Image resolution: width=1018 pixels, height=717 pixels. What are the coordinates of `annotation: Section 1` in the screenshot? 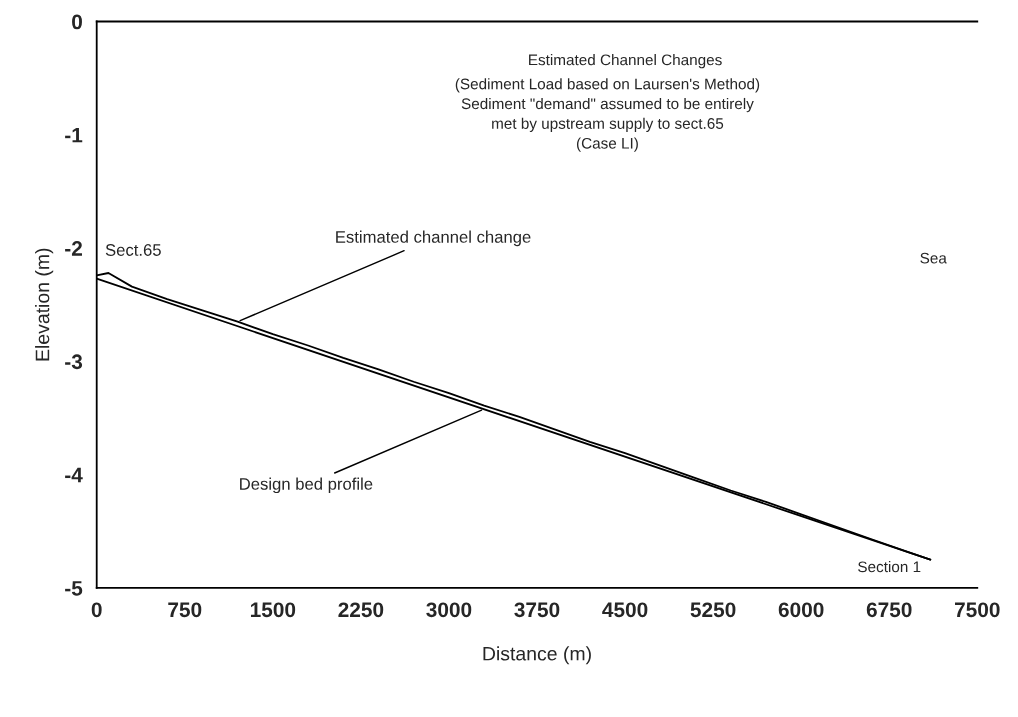 It's located at (889, 566).